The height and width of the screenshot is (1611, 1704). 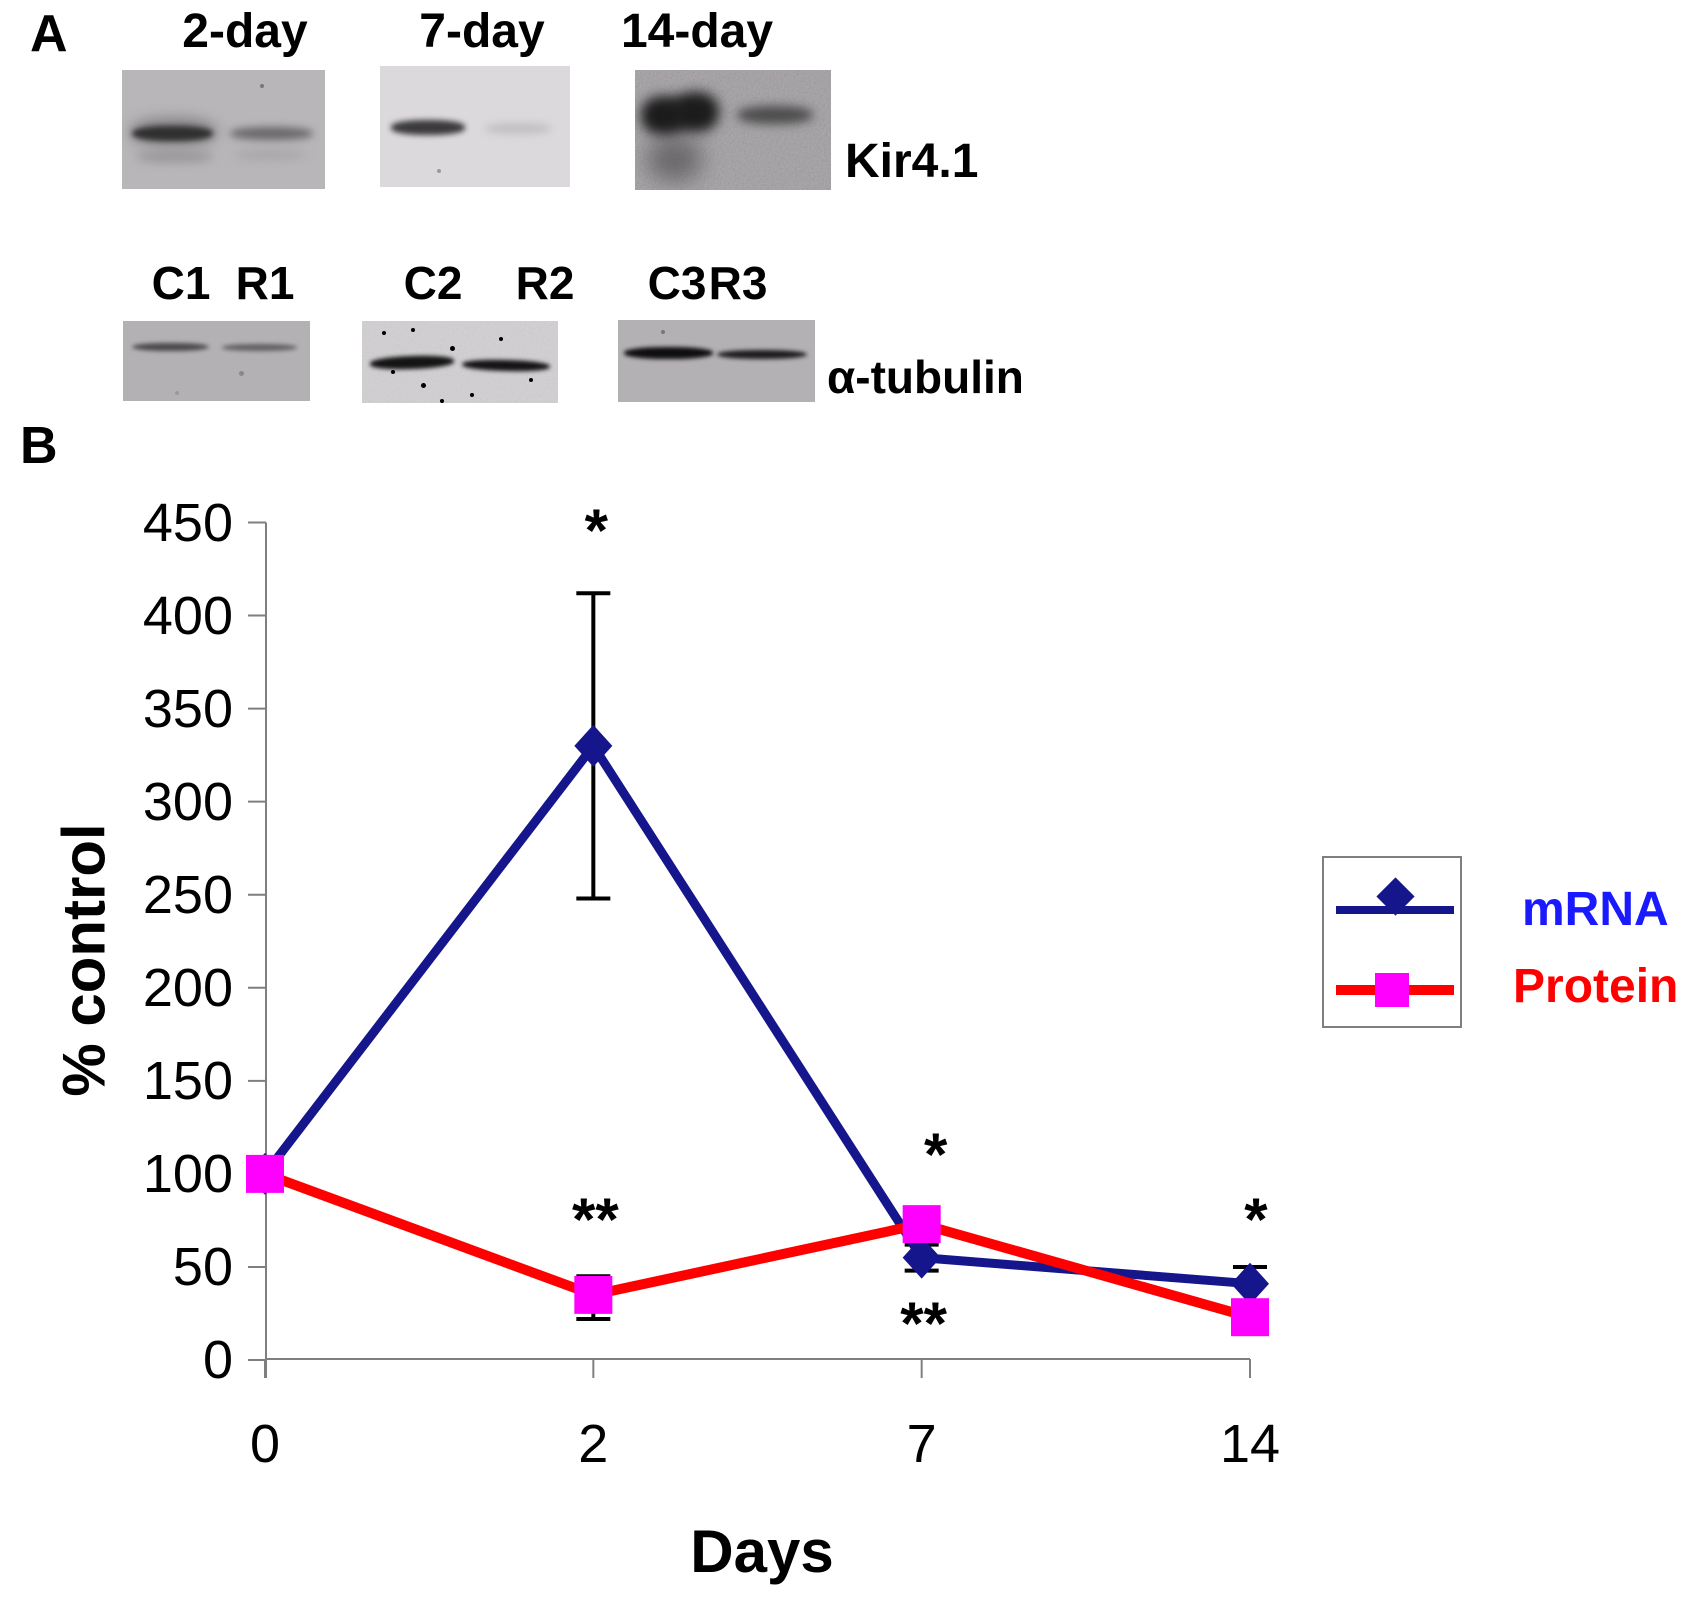 I want to click on gel-blot-tubulin-c1r1, so click(x=216, y=361).